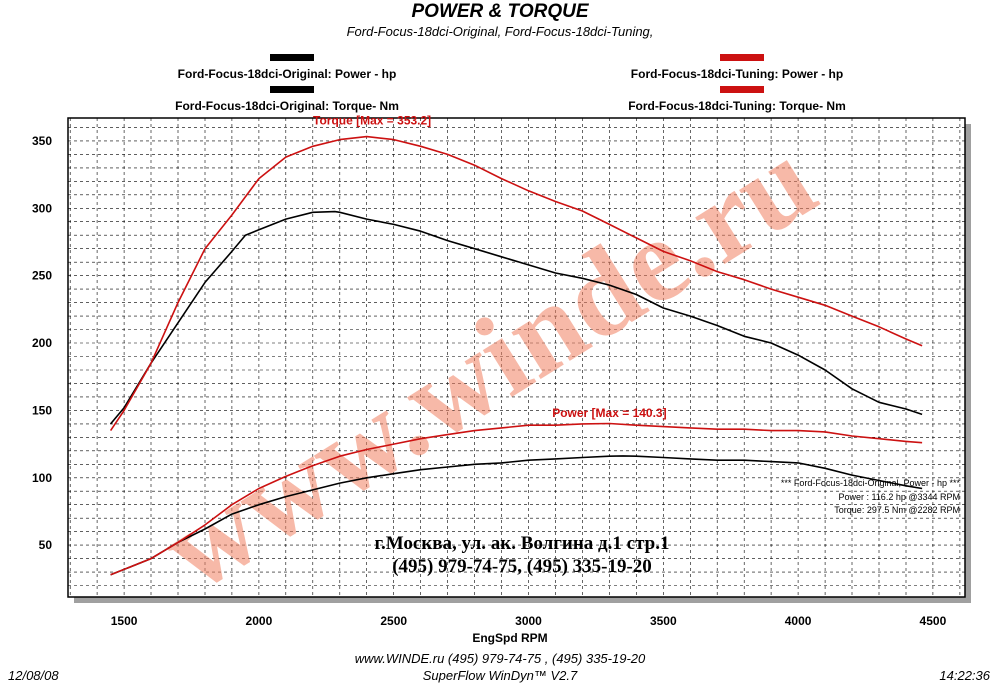  What do you see at coordinates (42, 208) in the screenshot?
I see `y-tick-label: 300` at bounding box center [42, 208].